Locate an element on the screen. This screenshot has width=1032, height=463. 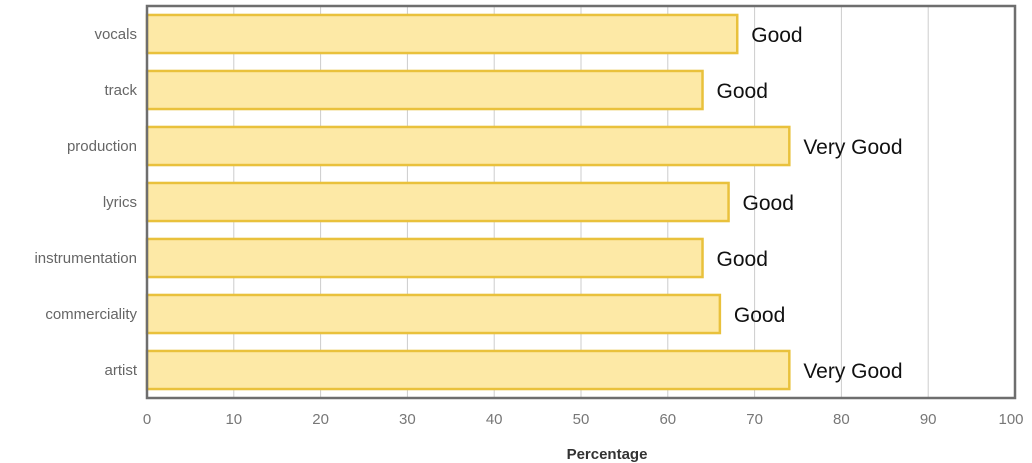
bar-vocals is located at coordinates (442, 34).